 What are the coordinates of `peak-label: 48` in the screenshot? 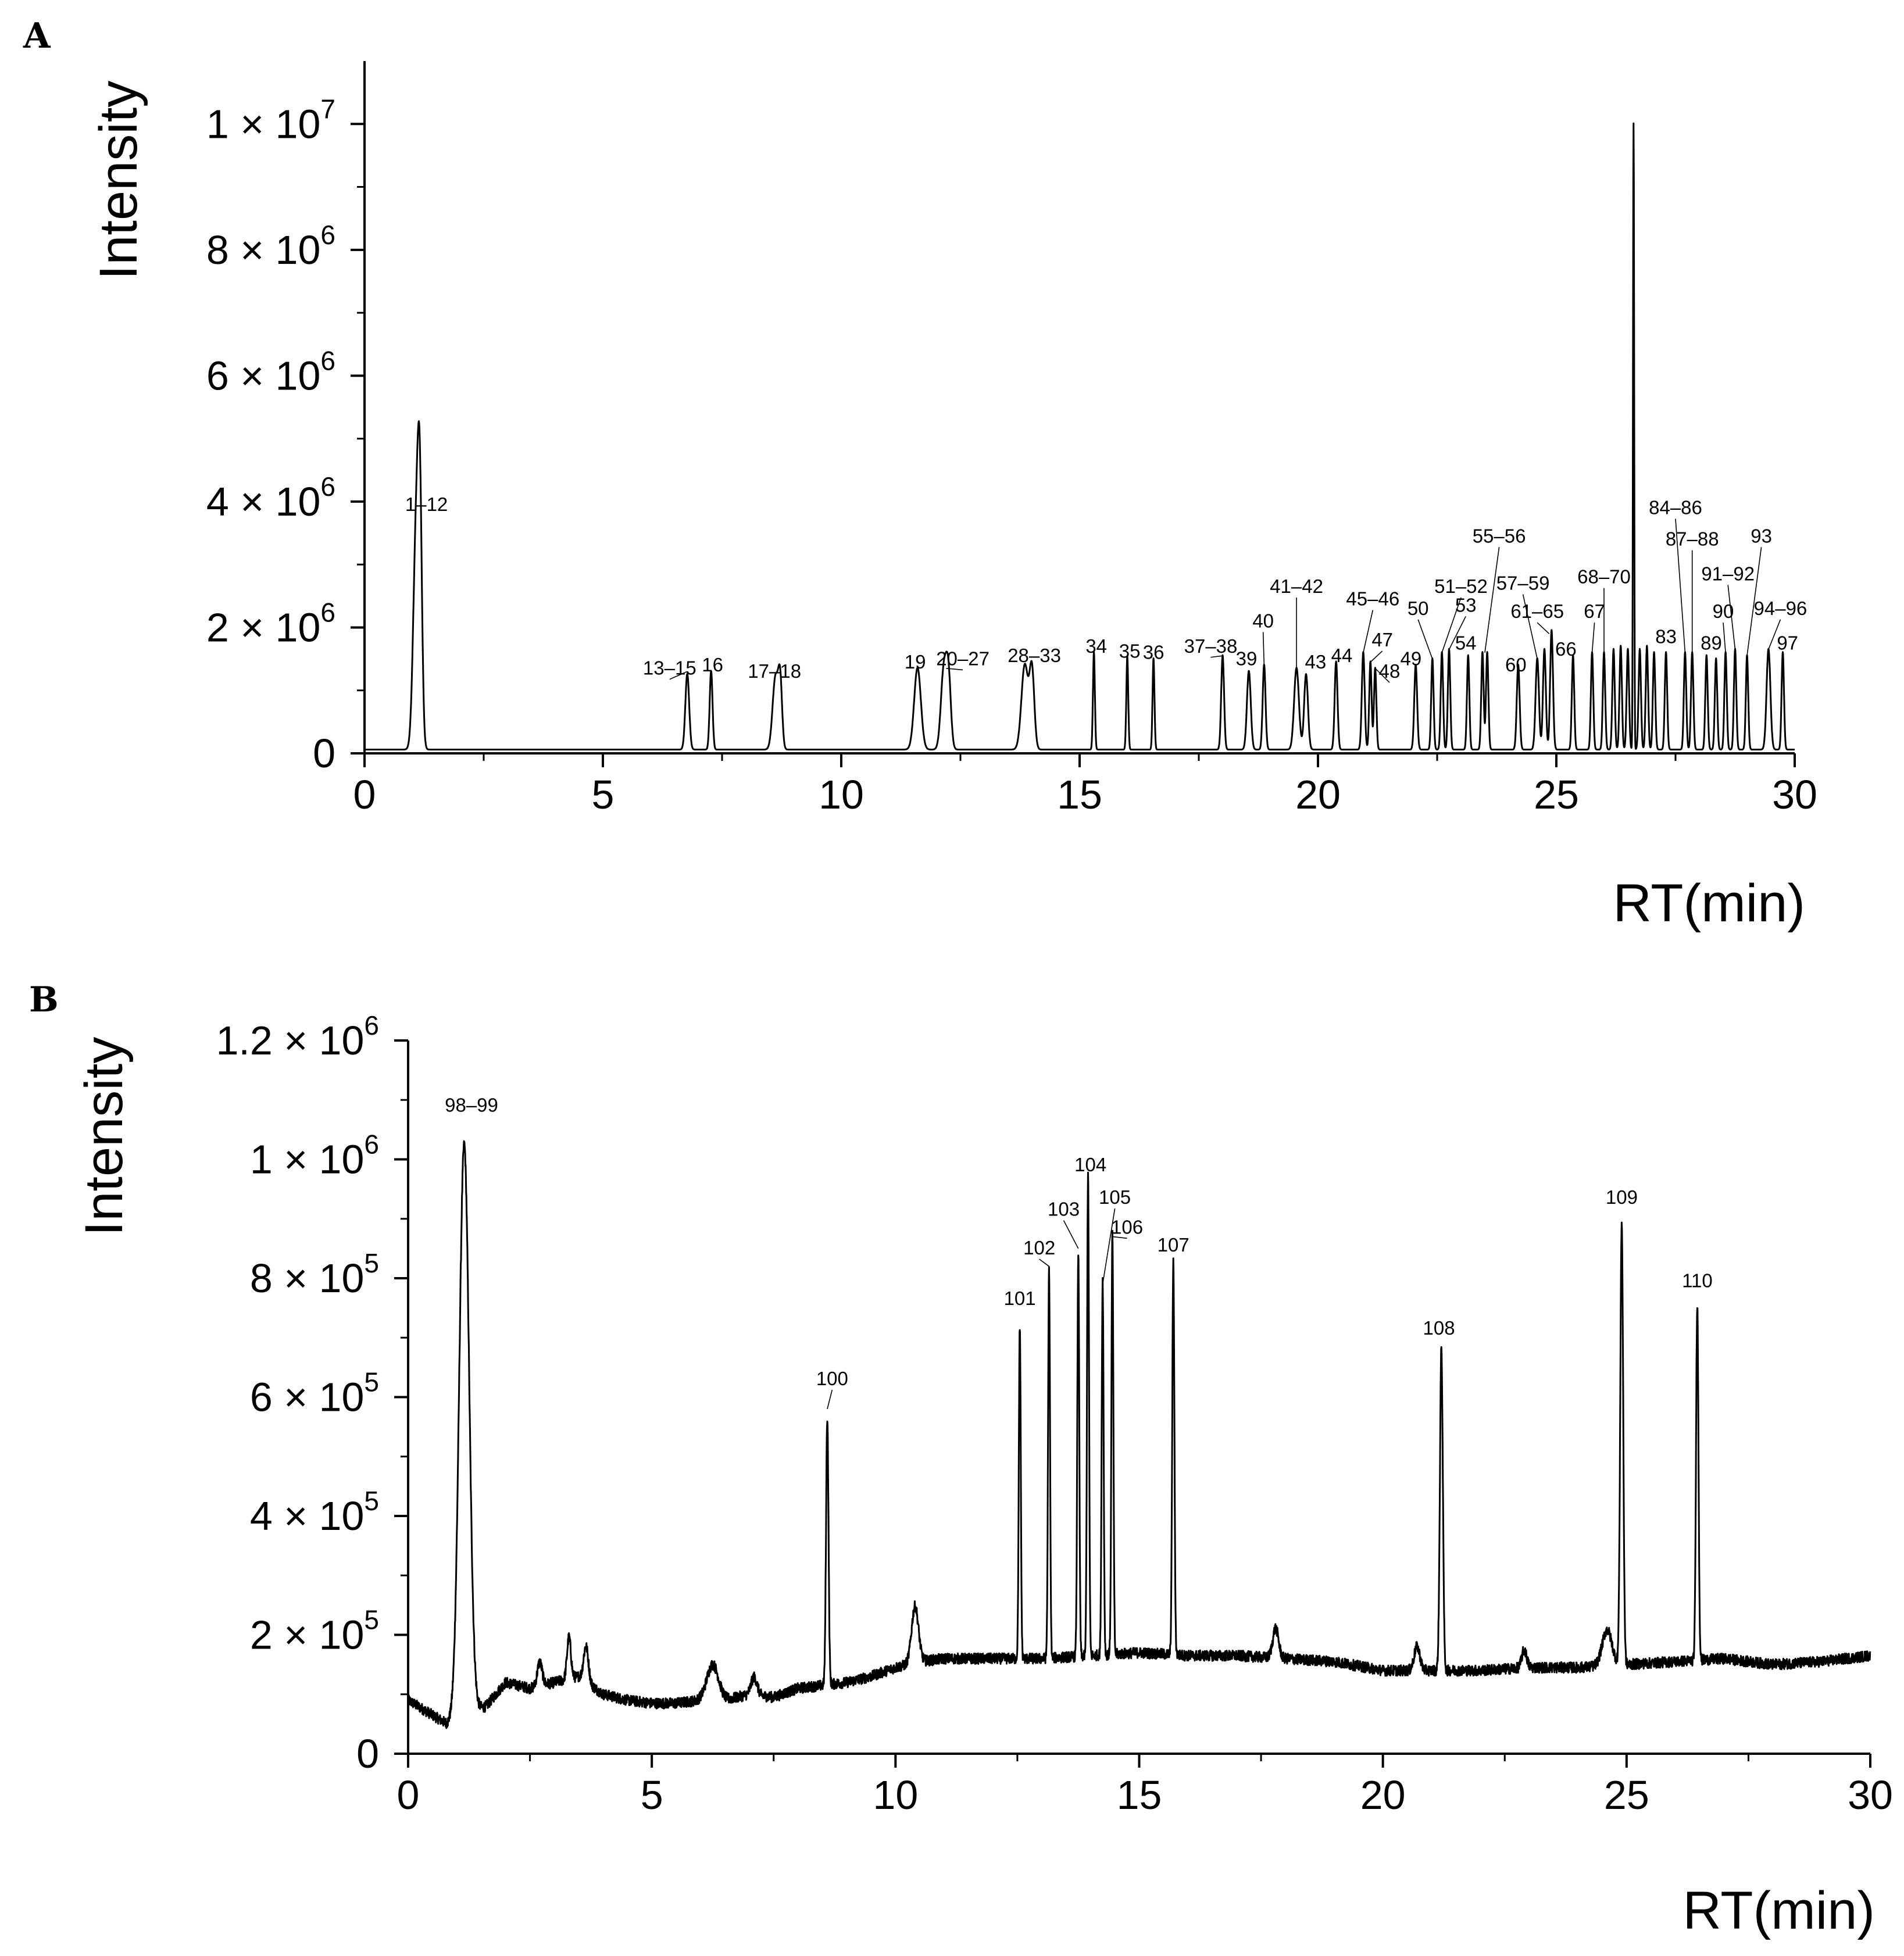 It's located at (1390, 671).